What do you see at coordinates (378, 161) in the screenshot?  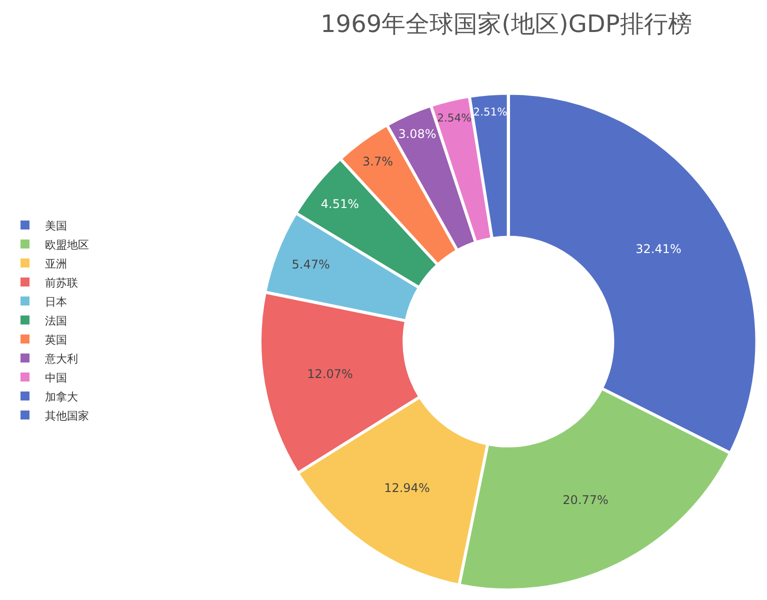 I see `data-label: 3.7%` at bounding box center [378, 161].